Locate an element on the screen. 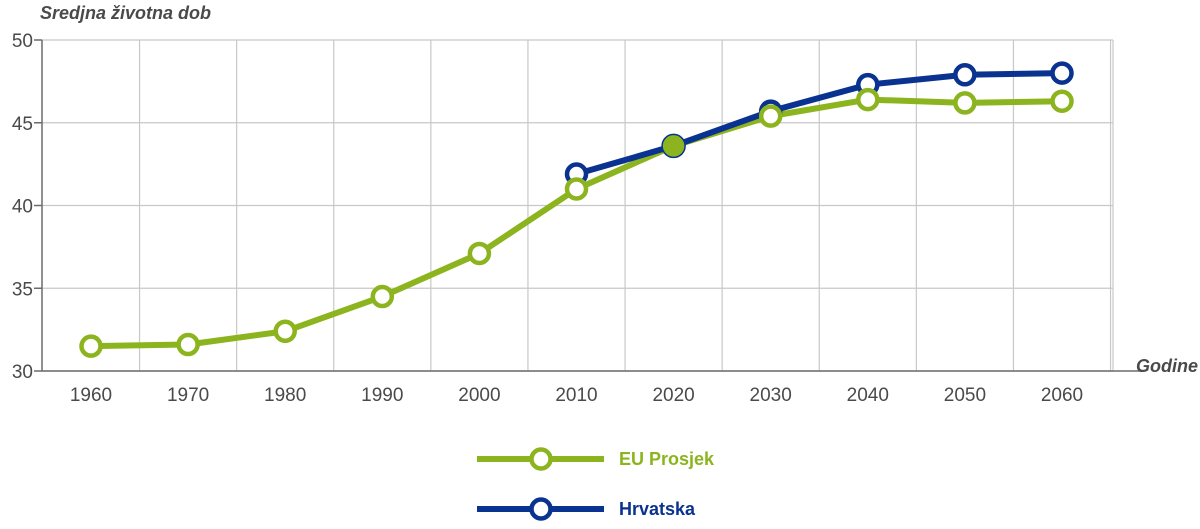  x-tick-label: 2020 is located at coordinates (673, 395).